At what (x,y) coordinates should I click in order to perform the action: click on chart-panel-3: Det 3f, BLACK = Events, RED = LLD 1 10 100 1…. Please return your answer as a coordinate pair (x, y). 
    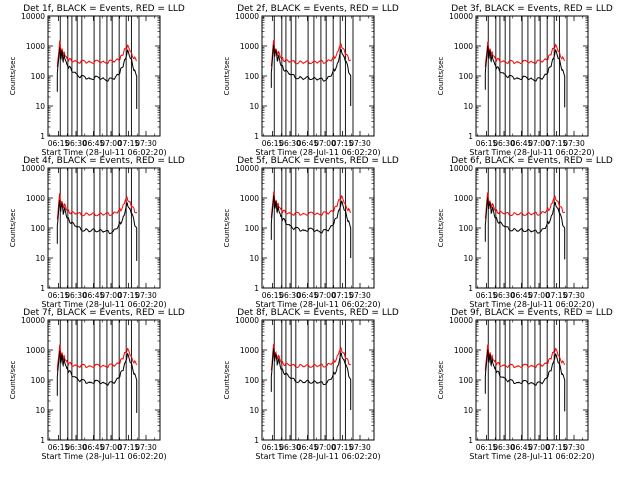
    Looking at the image, I should click on (525, 80).